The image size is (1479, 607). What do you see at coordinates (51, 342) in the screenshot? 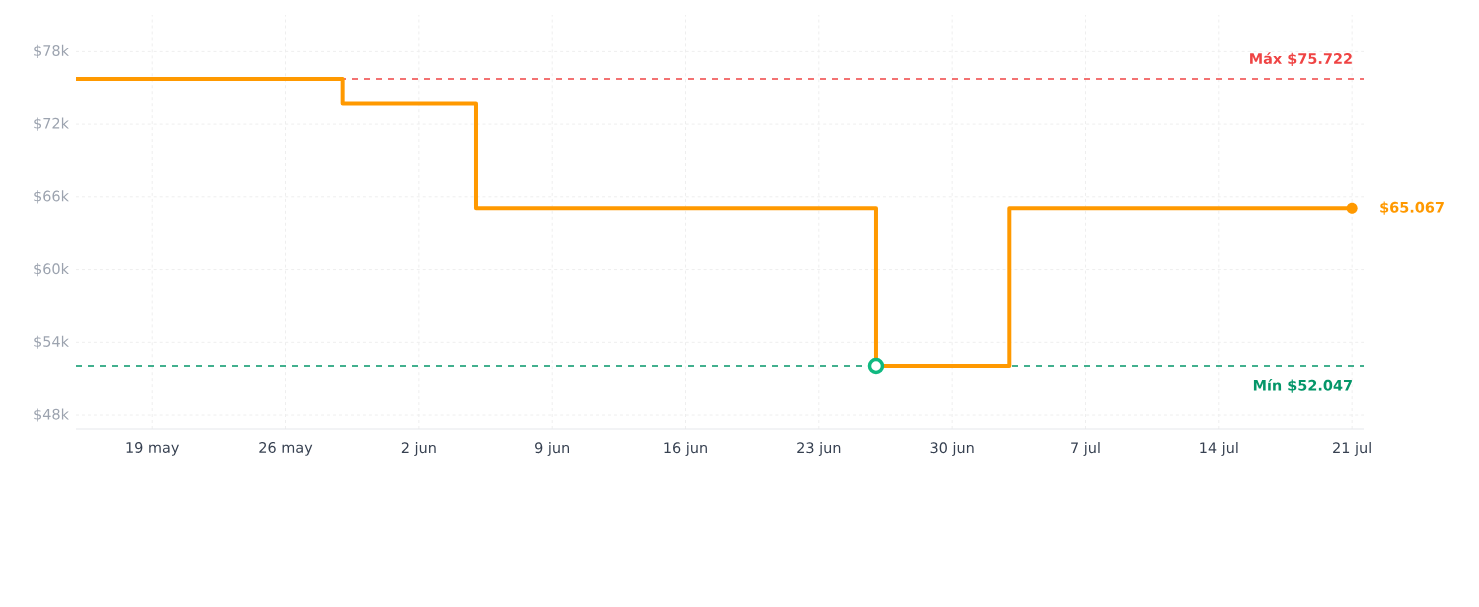
I see `y-tick-label: $54k` at bounding box center [51, 342].